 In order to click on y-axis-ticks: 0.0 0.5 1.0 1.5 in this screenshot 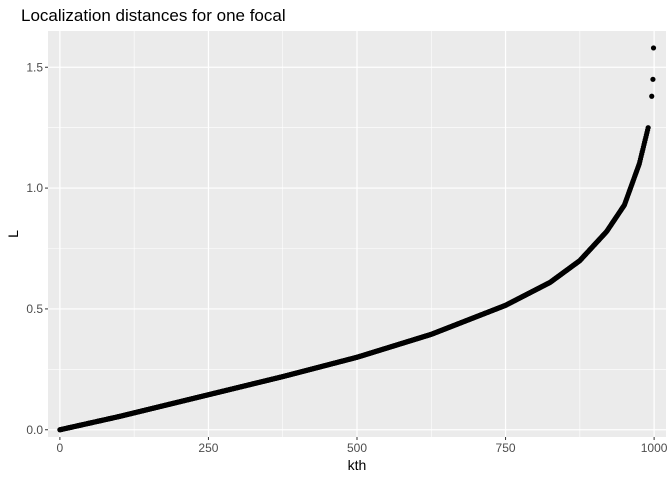, I will do `click(37, 248)`.